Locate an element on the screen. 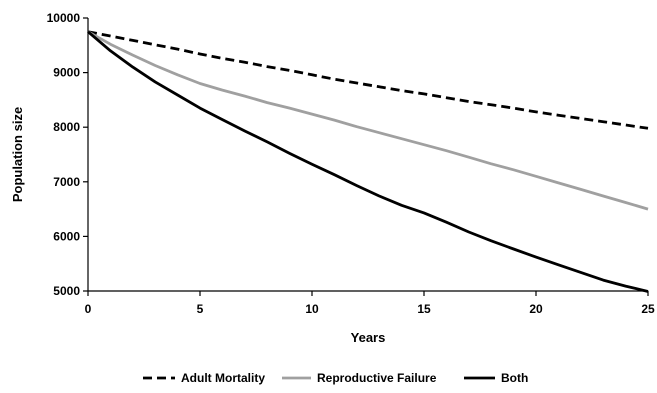  x-tick-label: 0 is located at coordinates (88, 309).